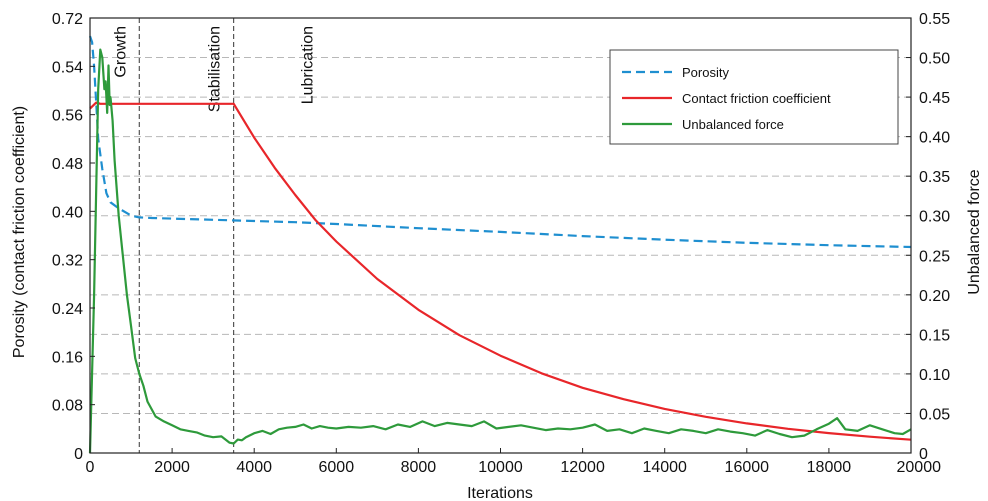  Describe the element at coordinates (923, 454) in the screenshot. I see `y-right-tick-label: 0` at that location.